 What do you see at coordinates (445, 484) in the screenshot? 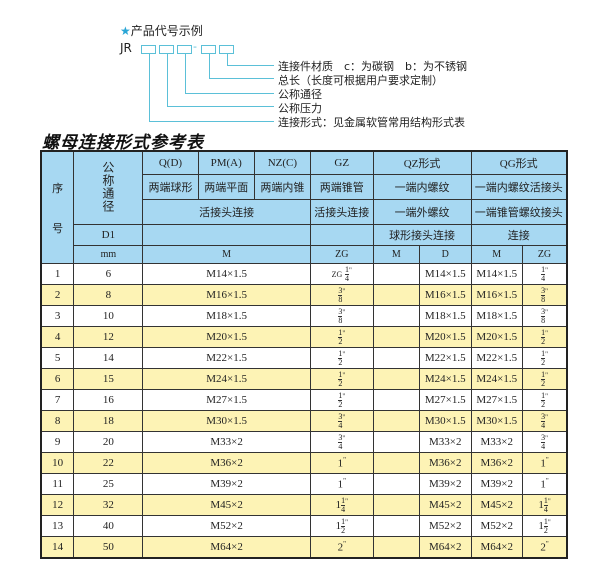
I see `cell-qz-d: M39×2` at bounding box center [445, 484].